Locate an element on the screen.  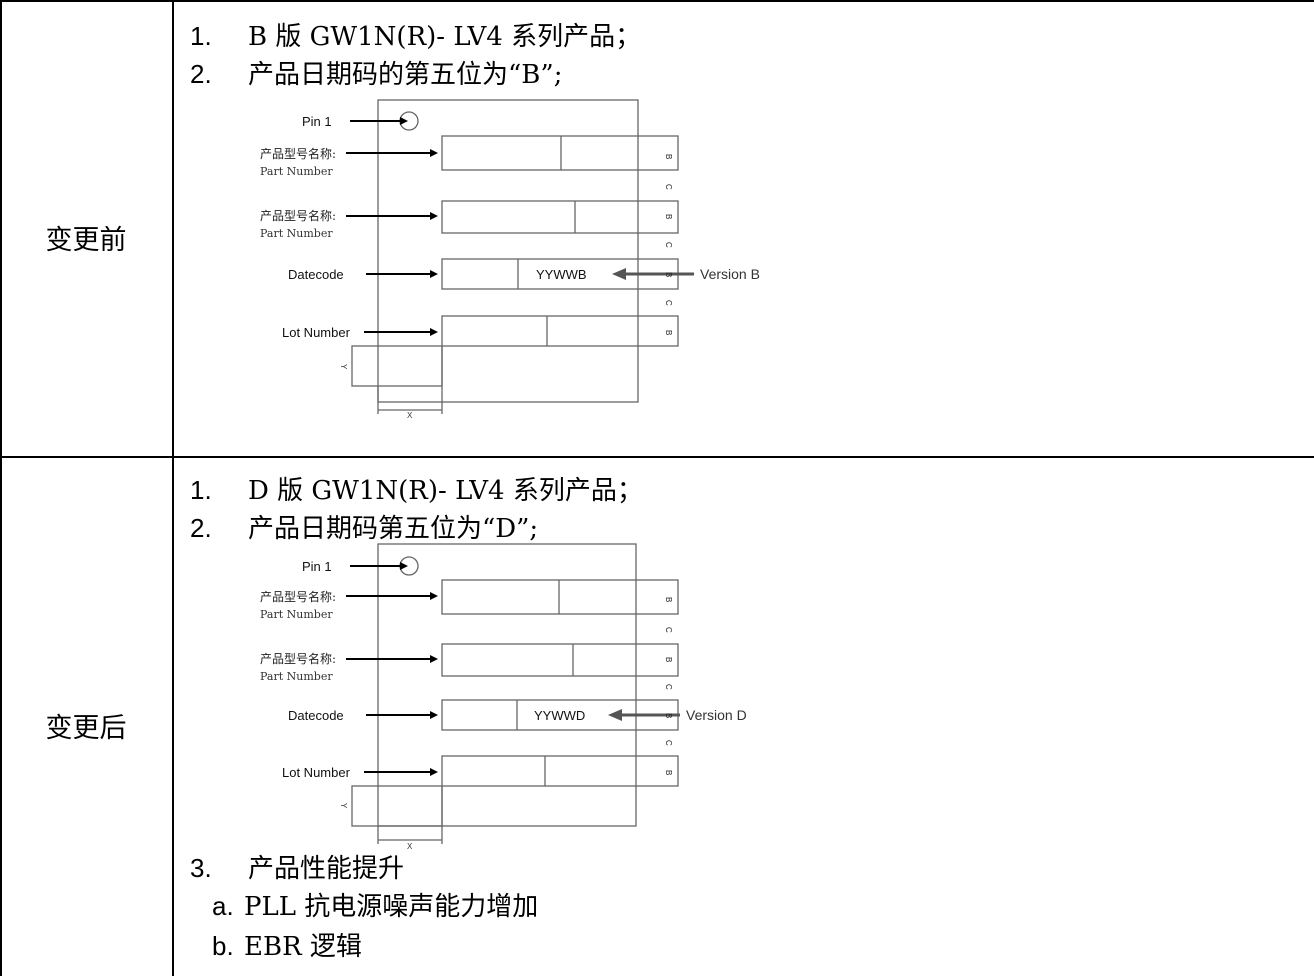
table-column-divider is located at coordinates (173, 488).